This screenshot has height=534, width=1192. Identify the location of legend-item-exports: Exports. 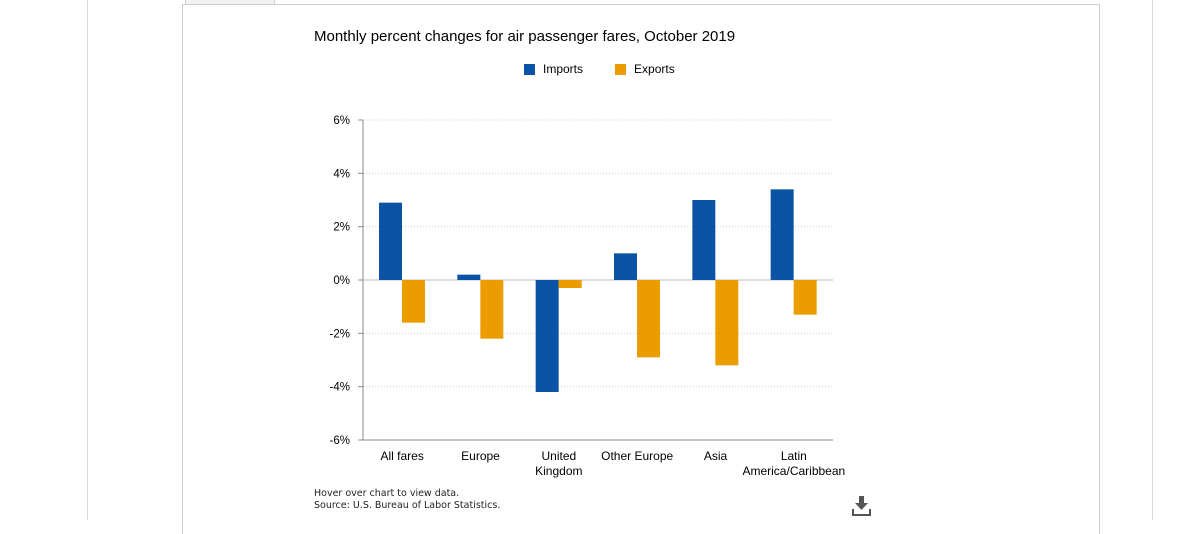
(645, 69).